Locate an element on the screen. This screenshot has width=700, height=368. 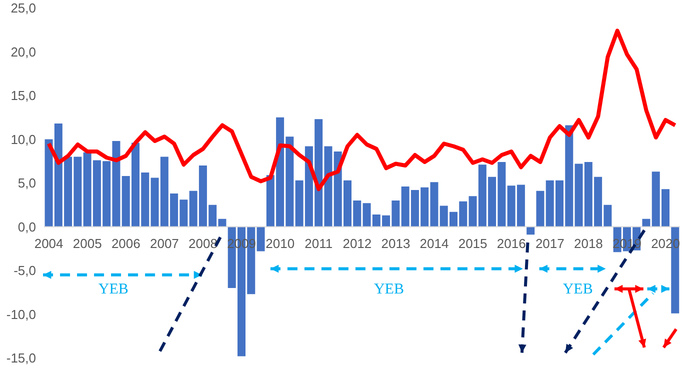
y-tick-label: -15,0 is located at coordinates (21, 358).